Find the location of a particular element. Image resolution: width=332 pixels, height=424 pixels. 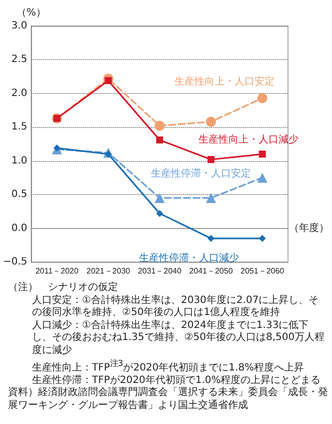

y-tick-label: 0.5 is located at coordinates (19, 194).